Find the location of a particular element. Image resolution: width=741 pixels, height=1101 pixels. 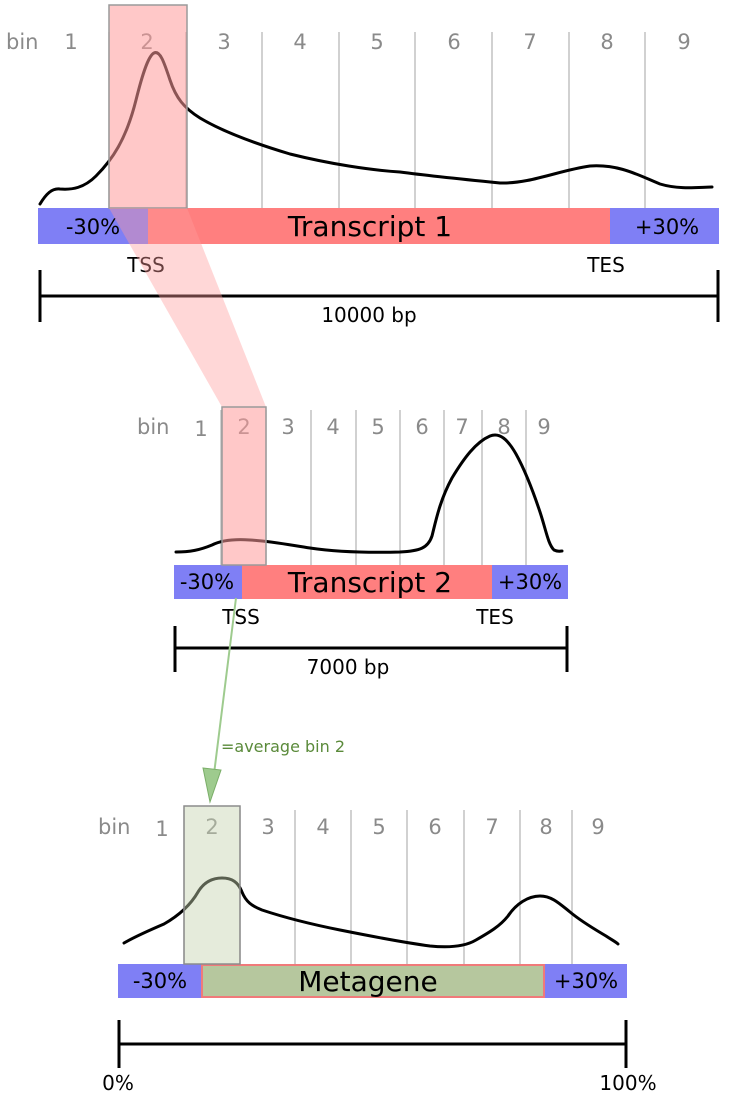

feature-bar-3: -30% Metagene +30% is located at coordinates (372, 981).